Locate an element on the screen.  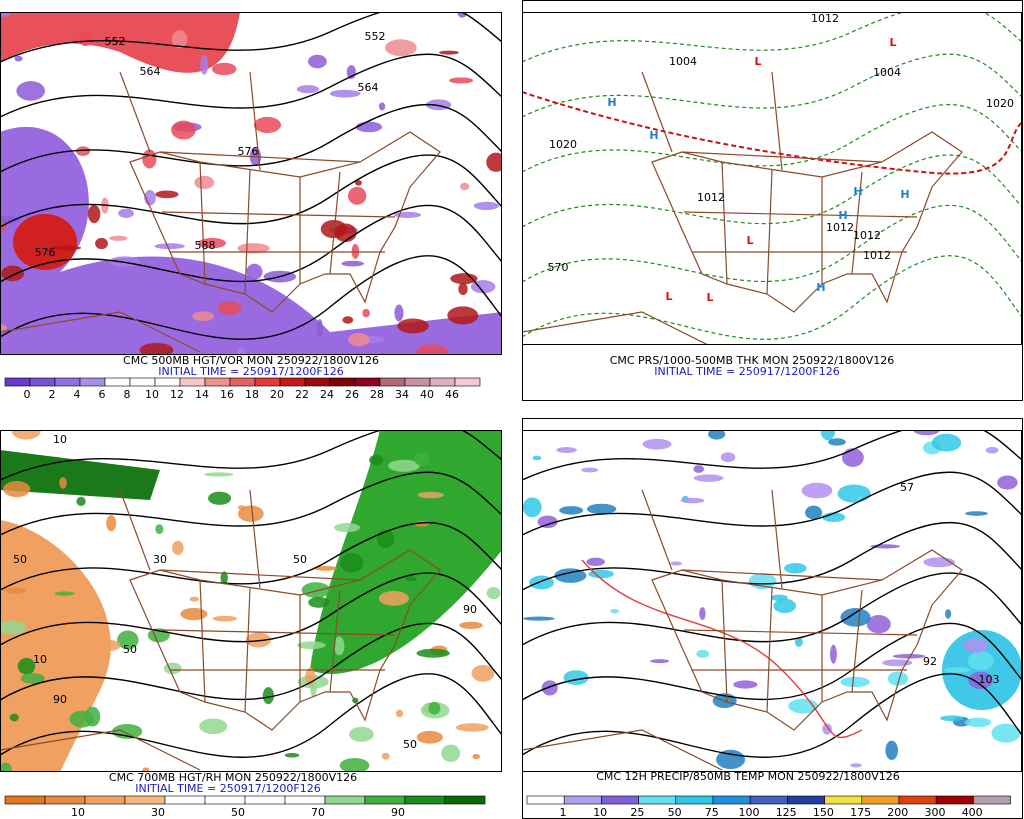
map-label: 1020 is located at coordinates (1000, 103).